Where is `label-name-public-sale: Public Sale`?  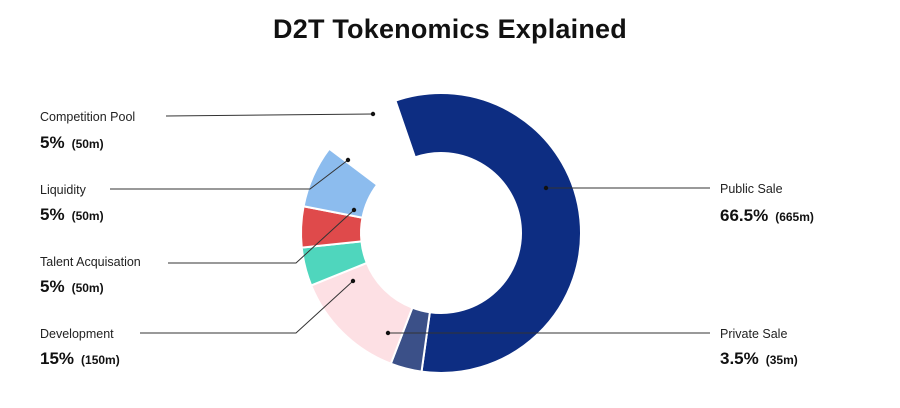 label-name-public-sale: Public Sale is located at coordinates (751, 189).